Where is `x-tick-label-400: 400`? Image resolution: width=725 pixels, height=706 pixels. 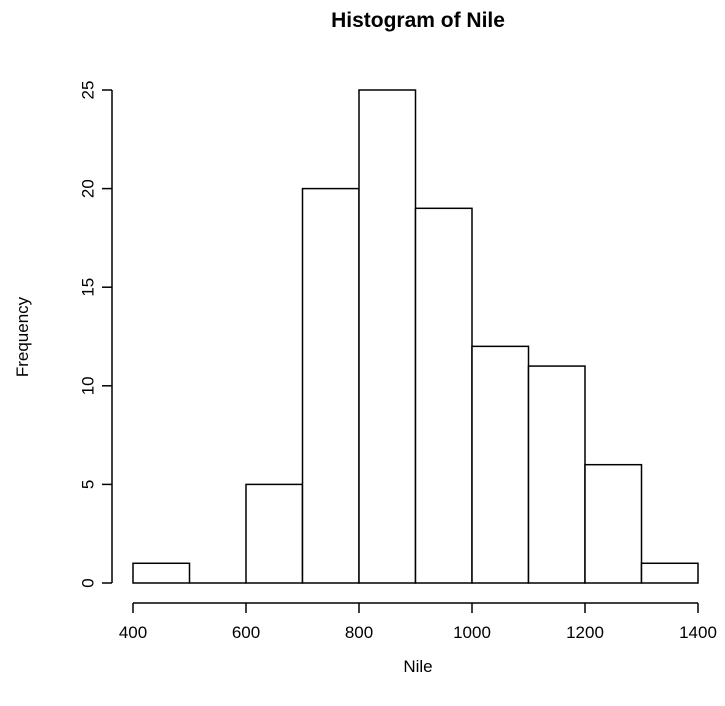 x-tick-label-400: 400 is located at coordinates (133, 632).